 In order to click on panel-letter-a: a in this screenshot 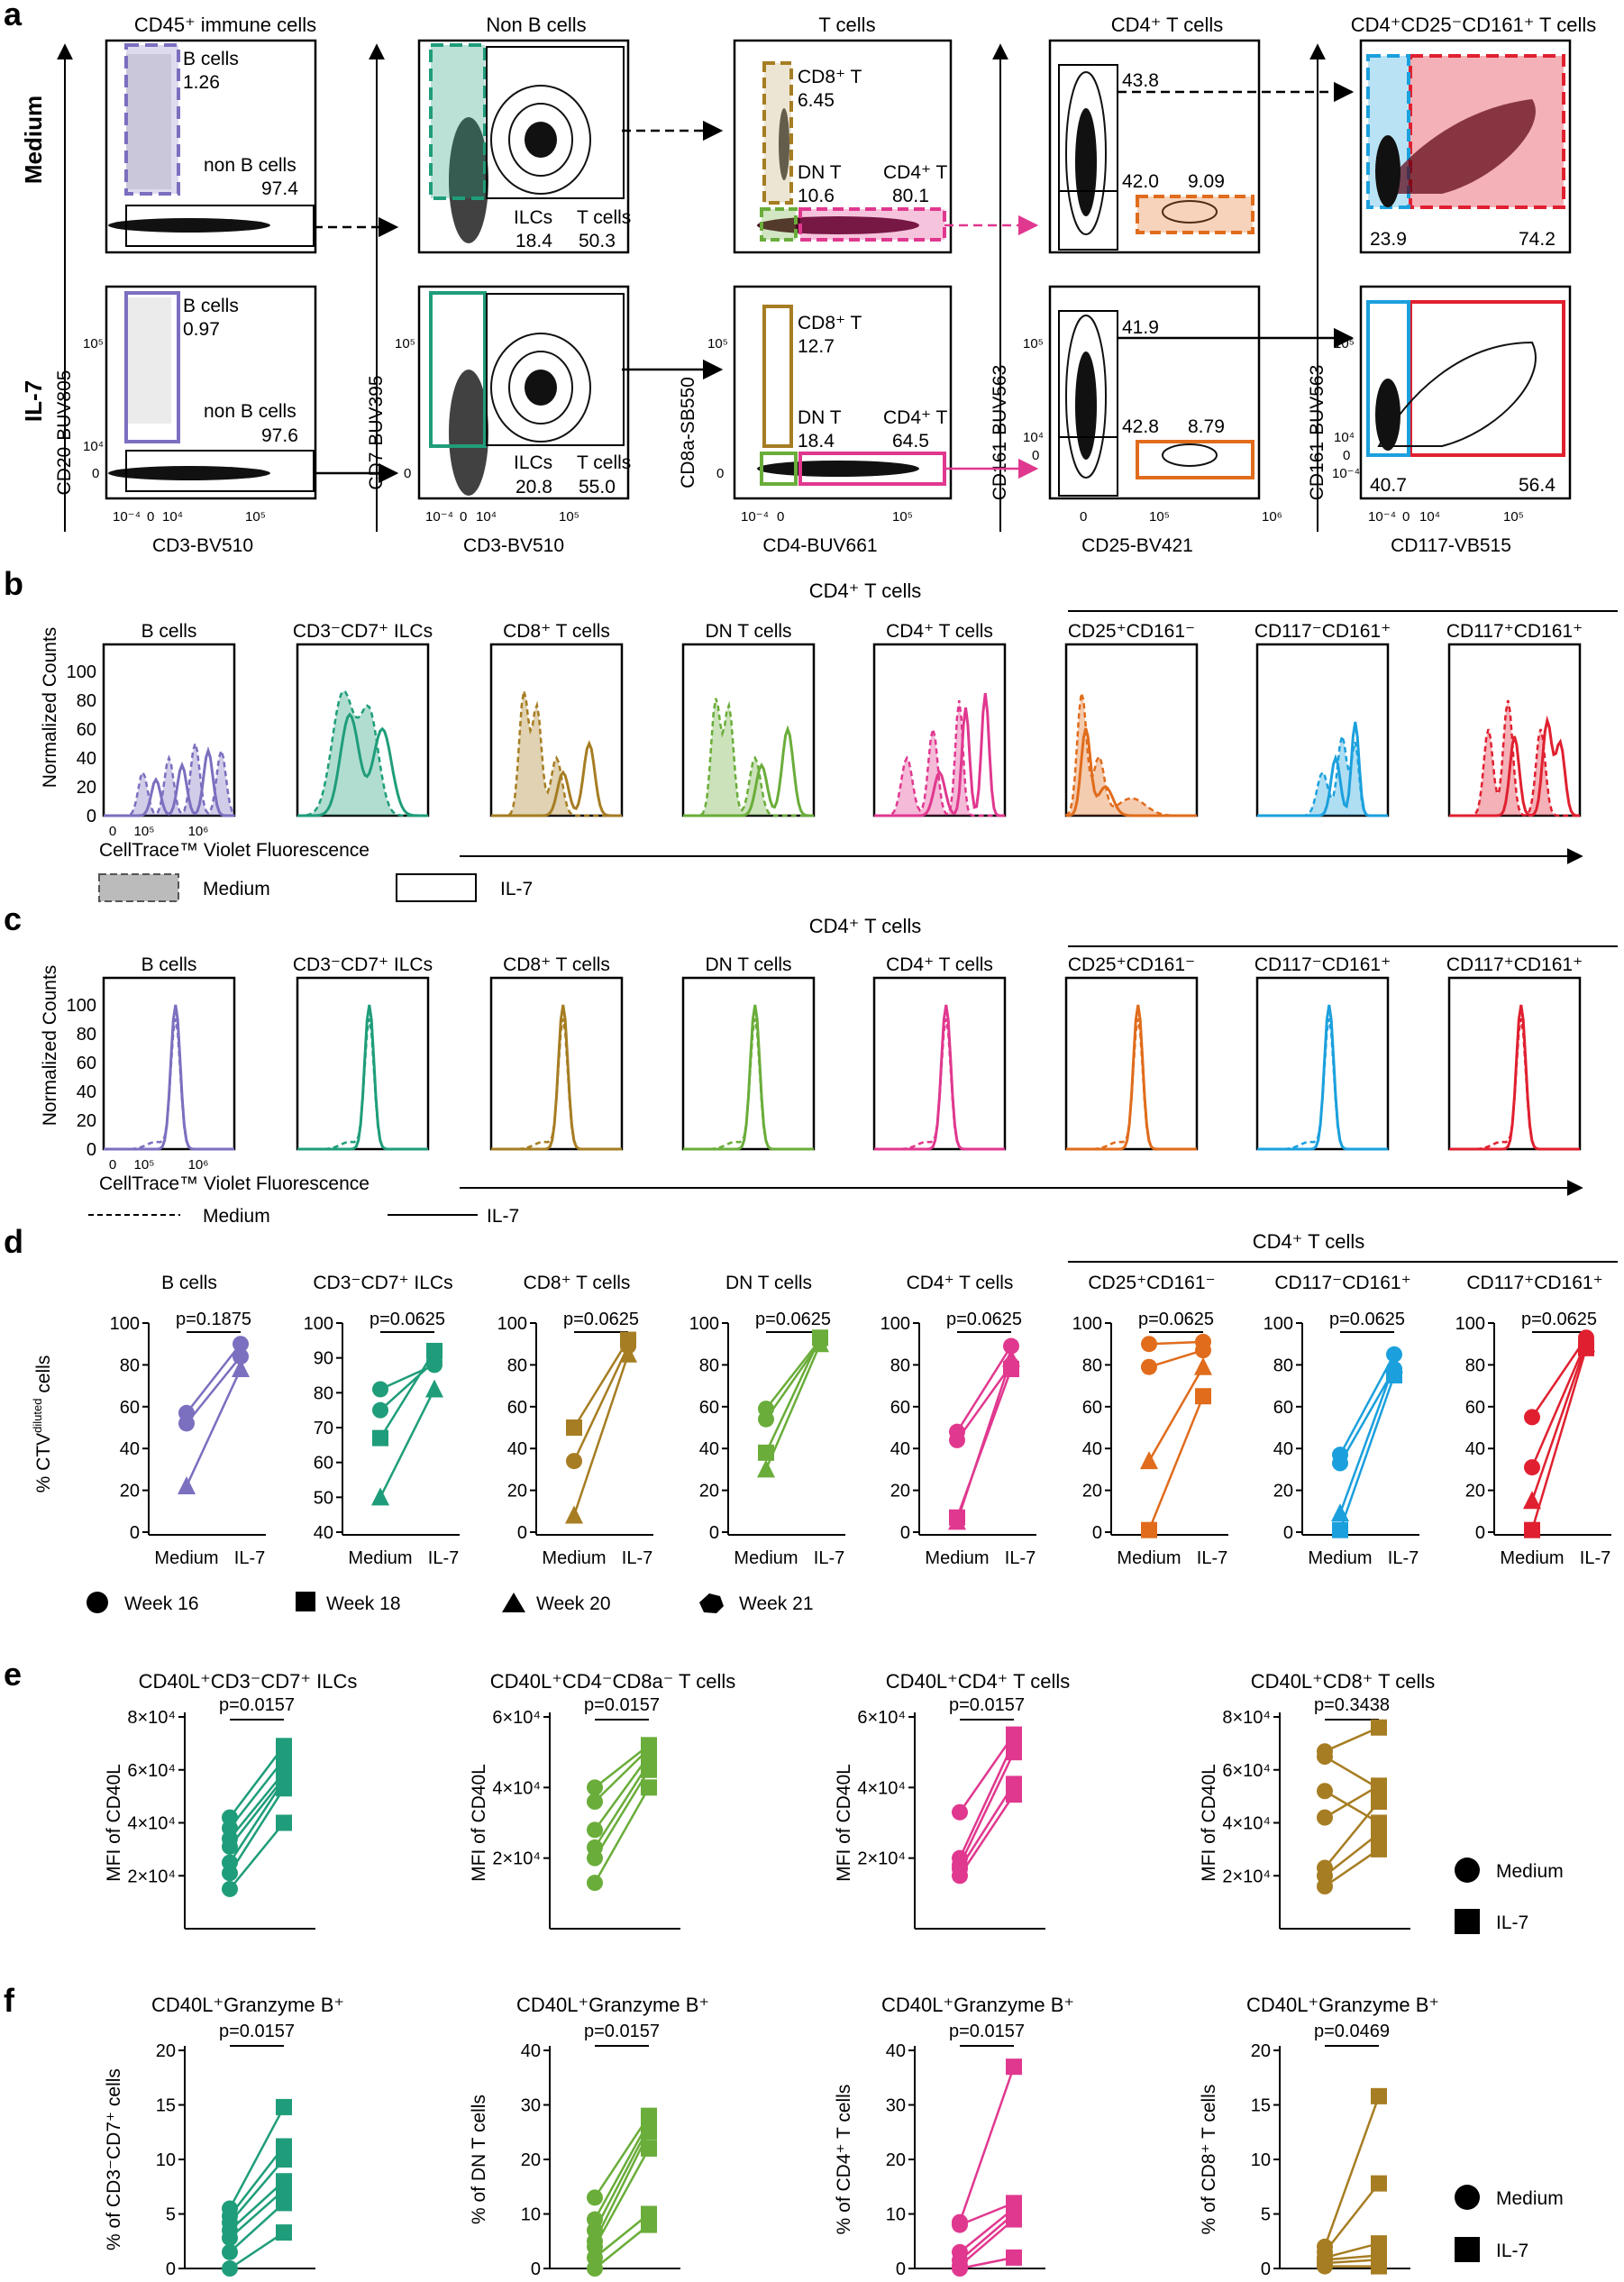, I will do `click(13, 16)`.